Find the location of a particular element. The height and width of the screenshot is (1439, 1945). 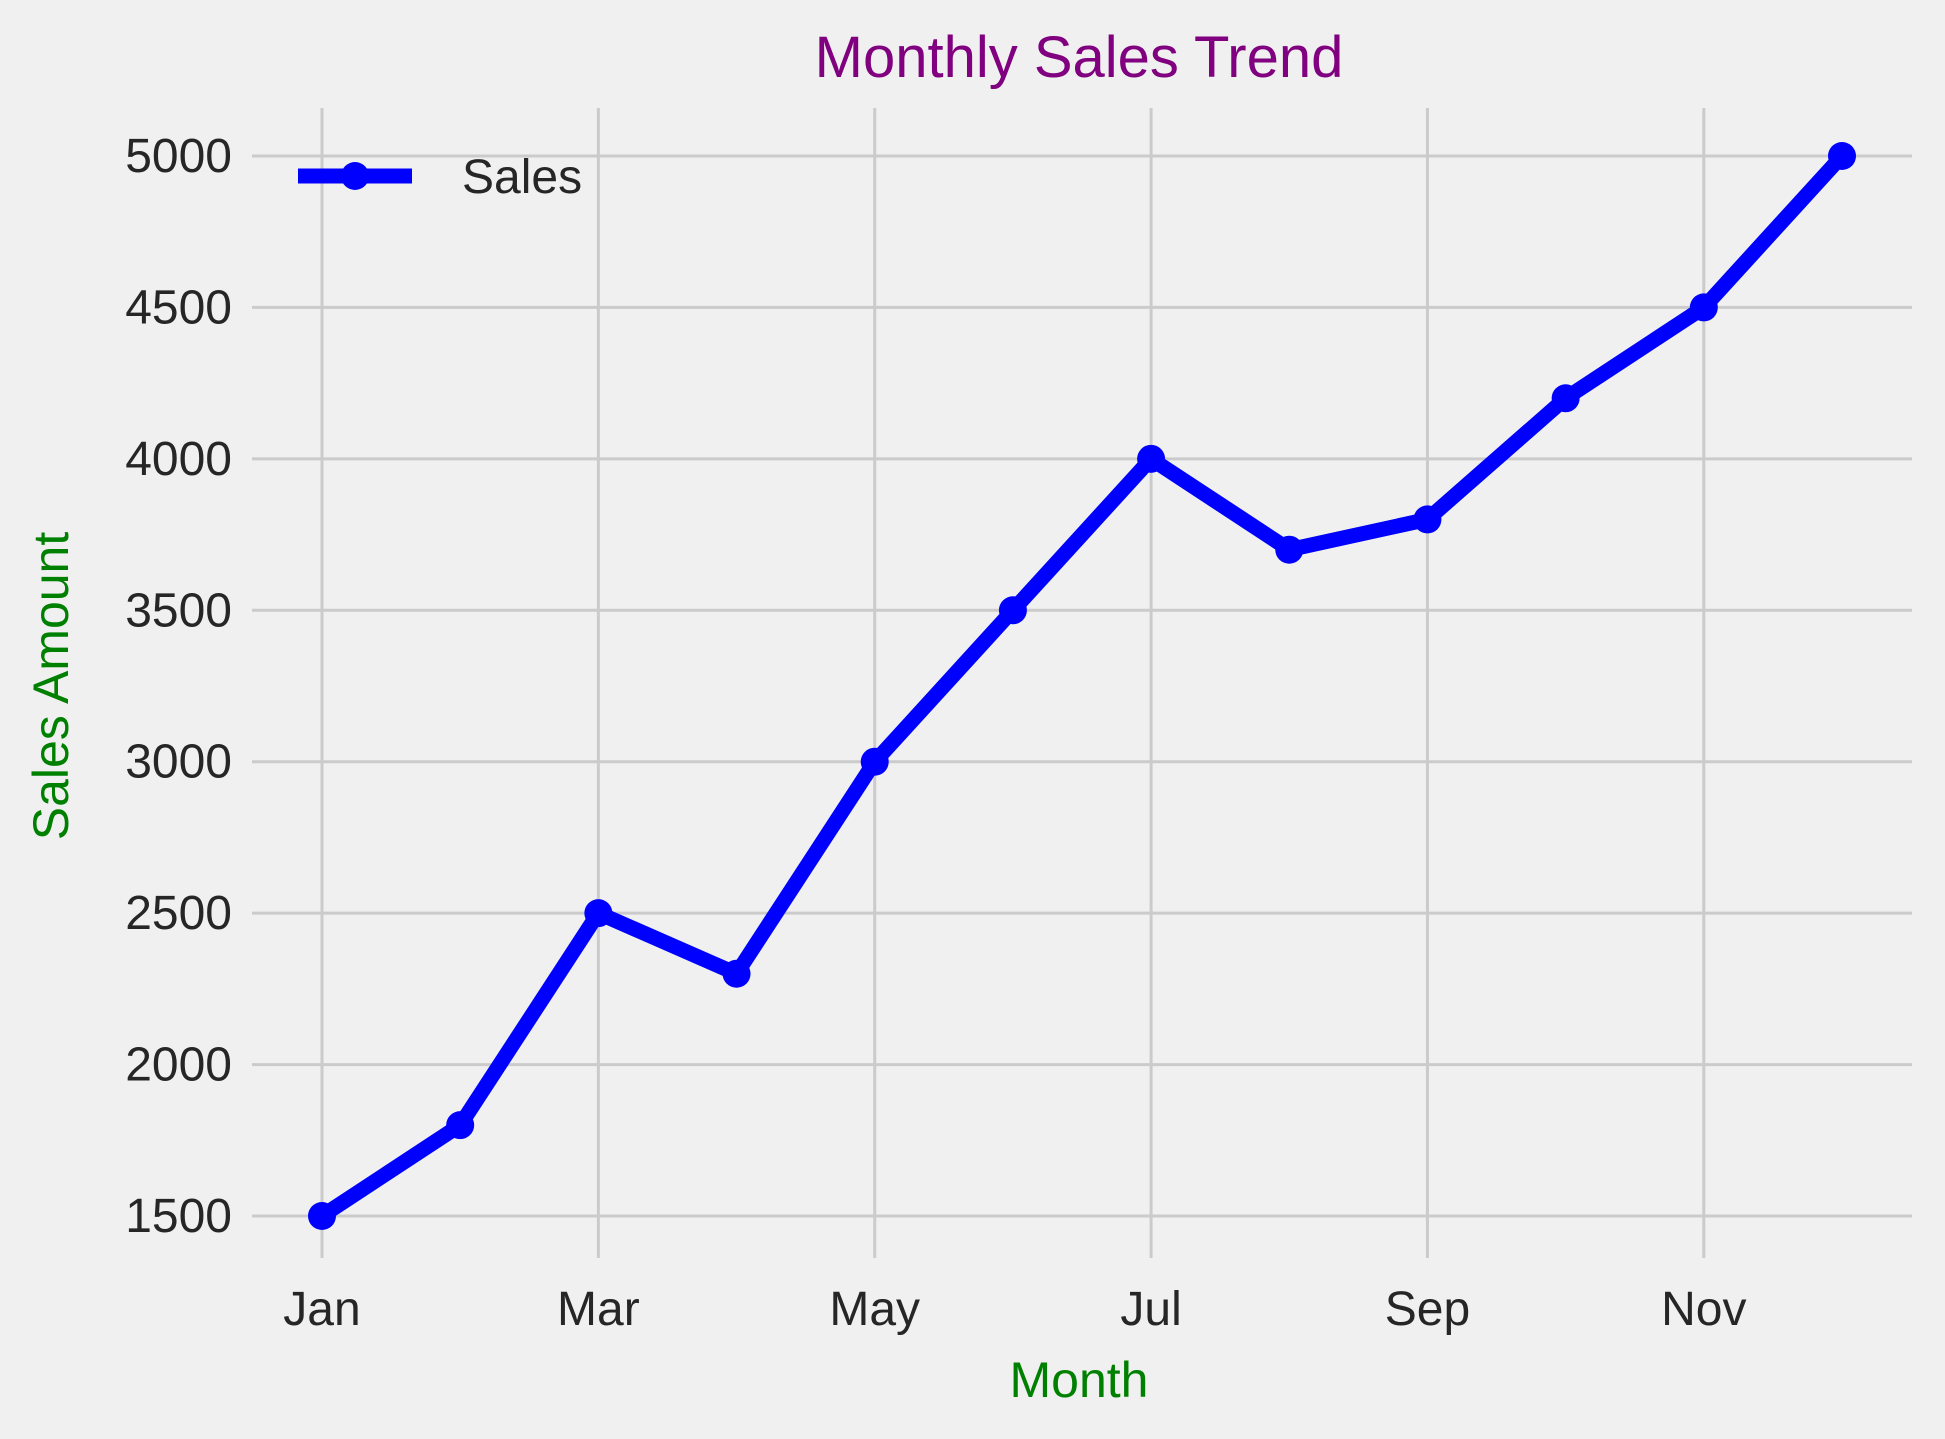

data-point-apr is located at coordinates (736, 973).